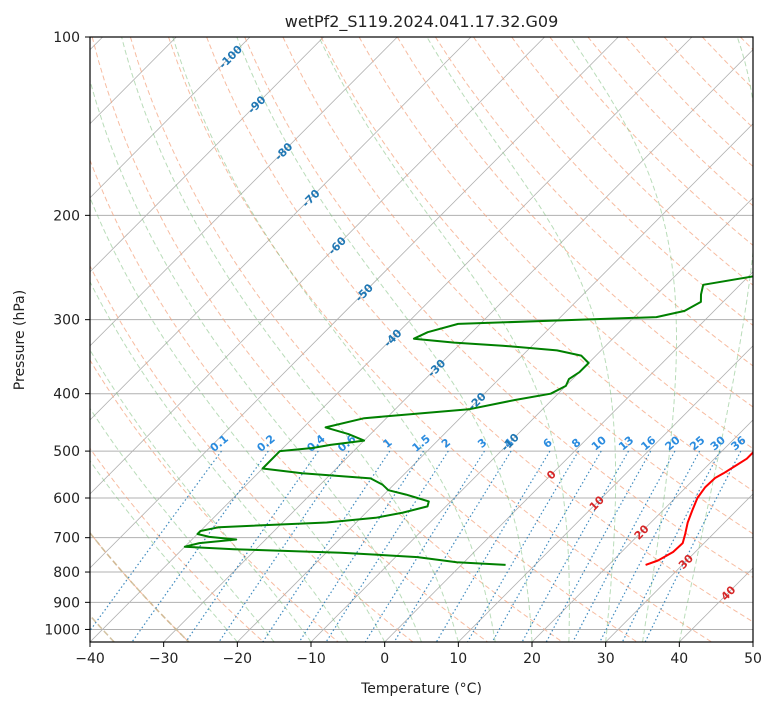 Image resolution: width=775 pixels, height=708 pixels. I want to click on chart-title: wetPf2_S119.2024.041.17.32.G09, so click(422, 22).